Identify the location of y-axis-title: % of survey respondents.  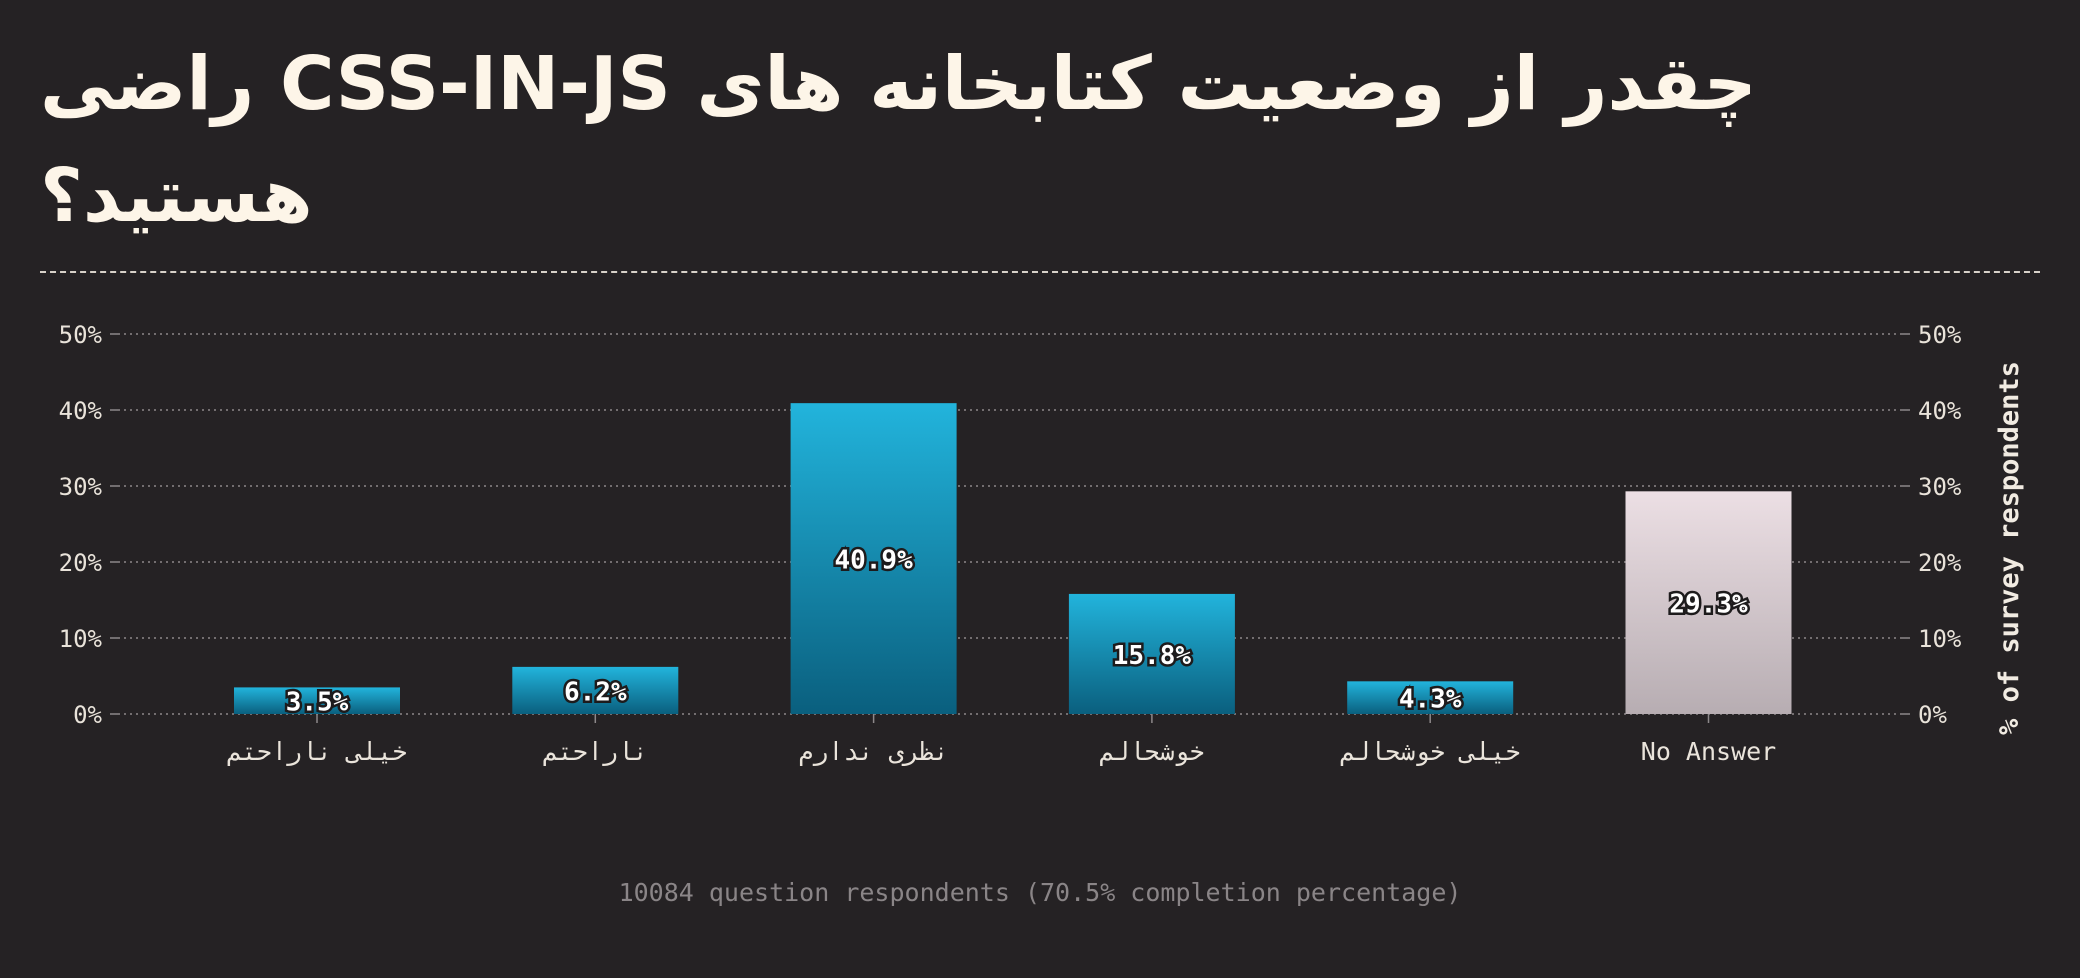
(2009, 548).